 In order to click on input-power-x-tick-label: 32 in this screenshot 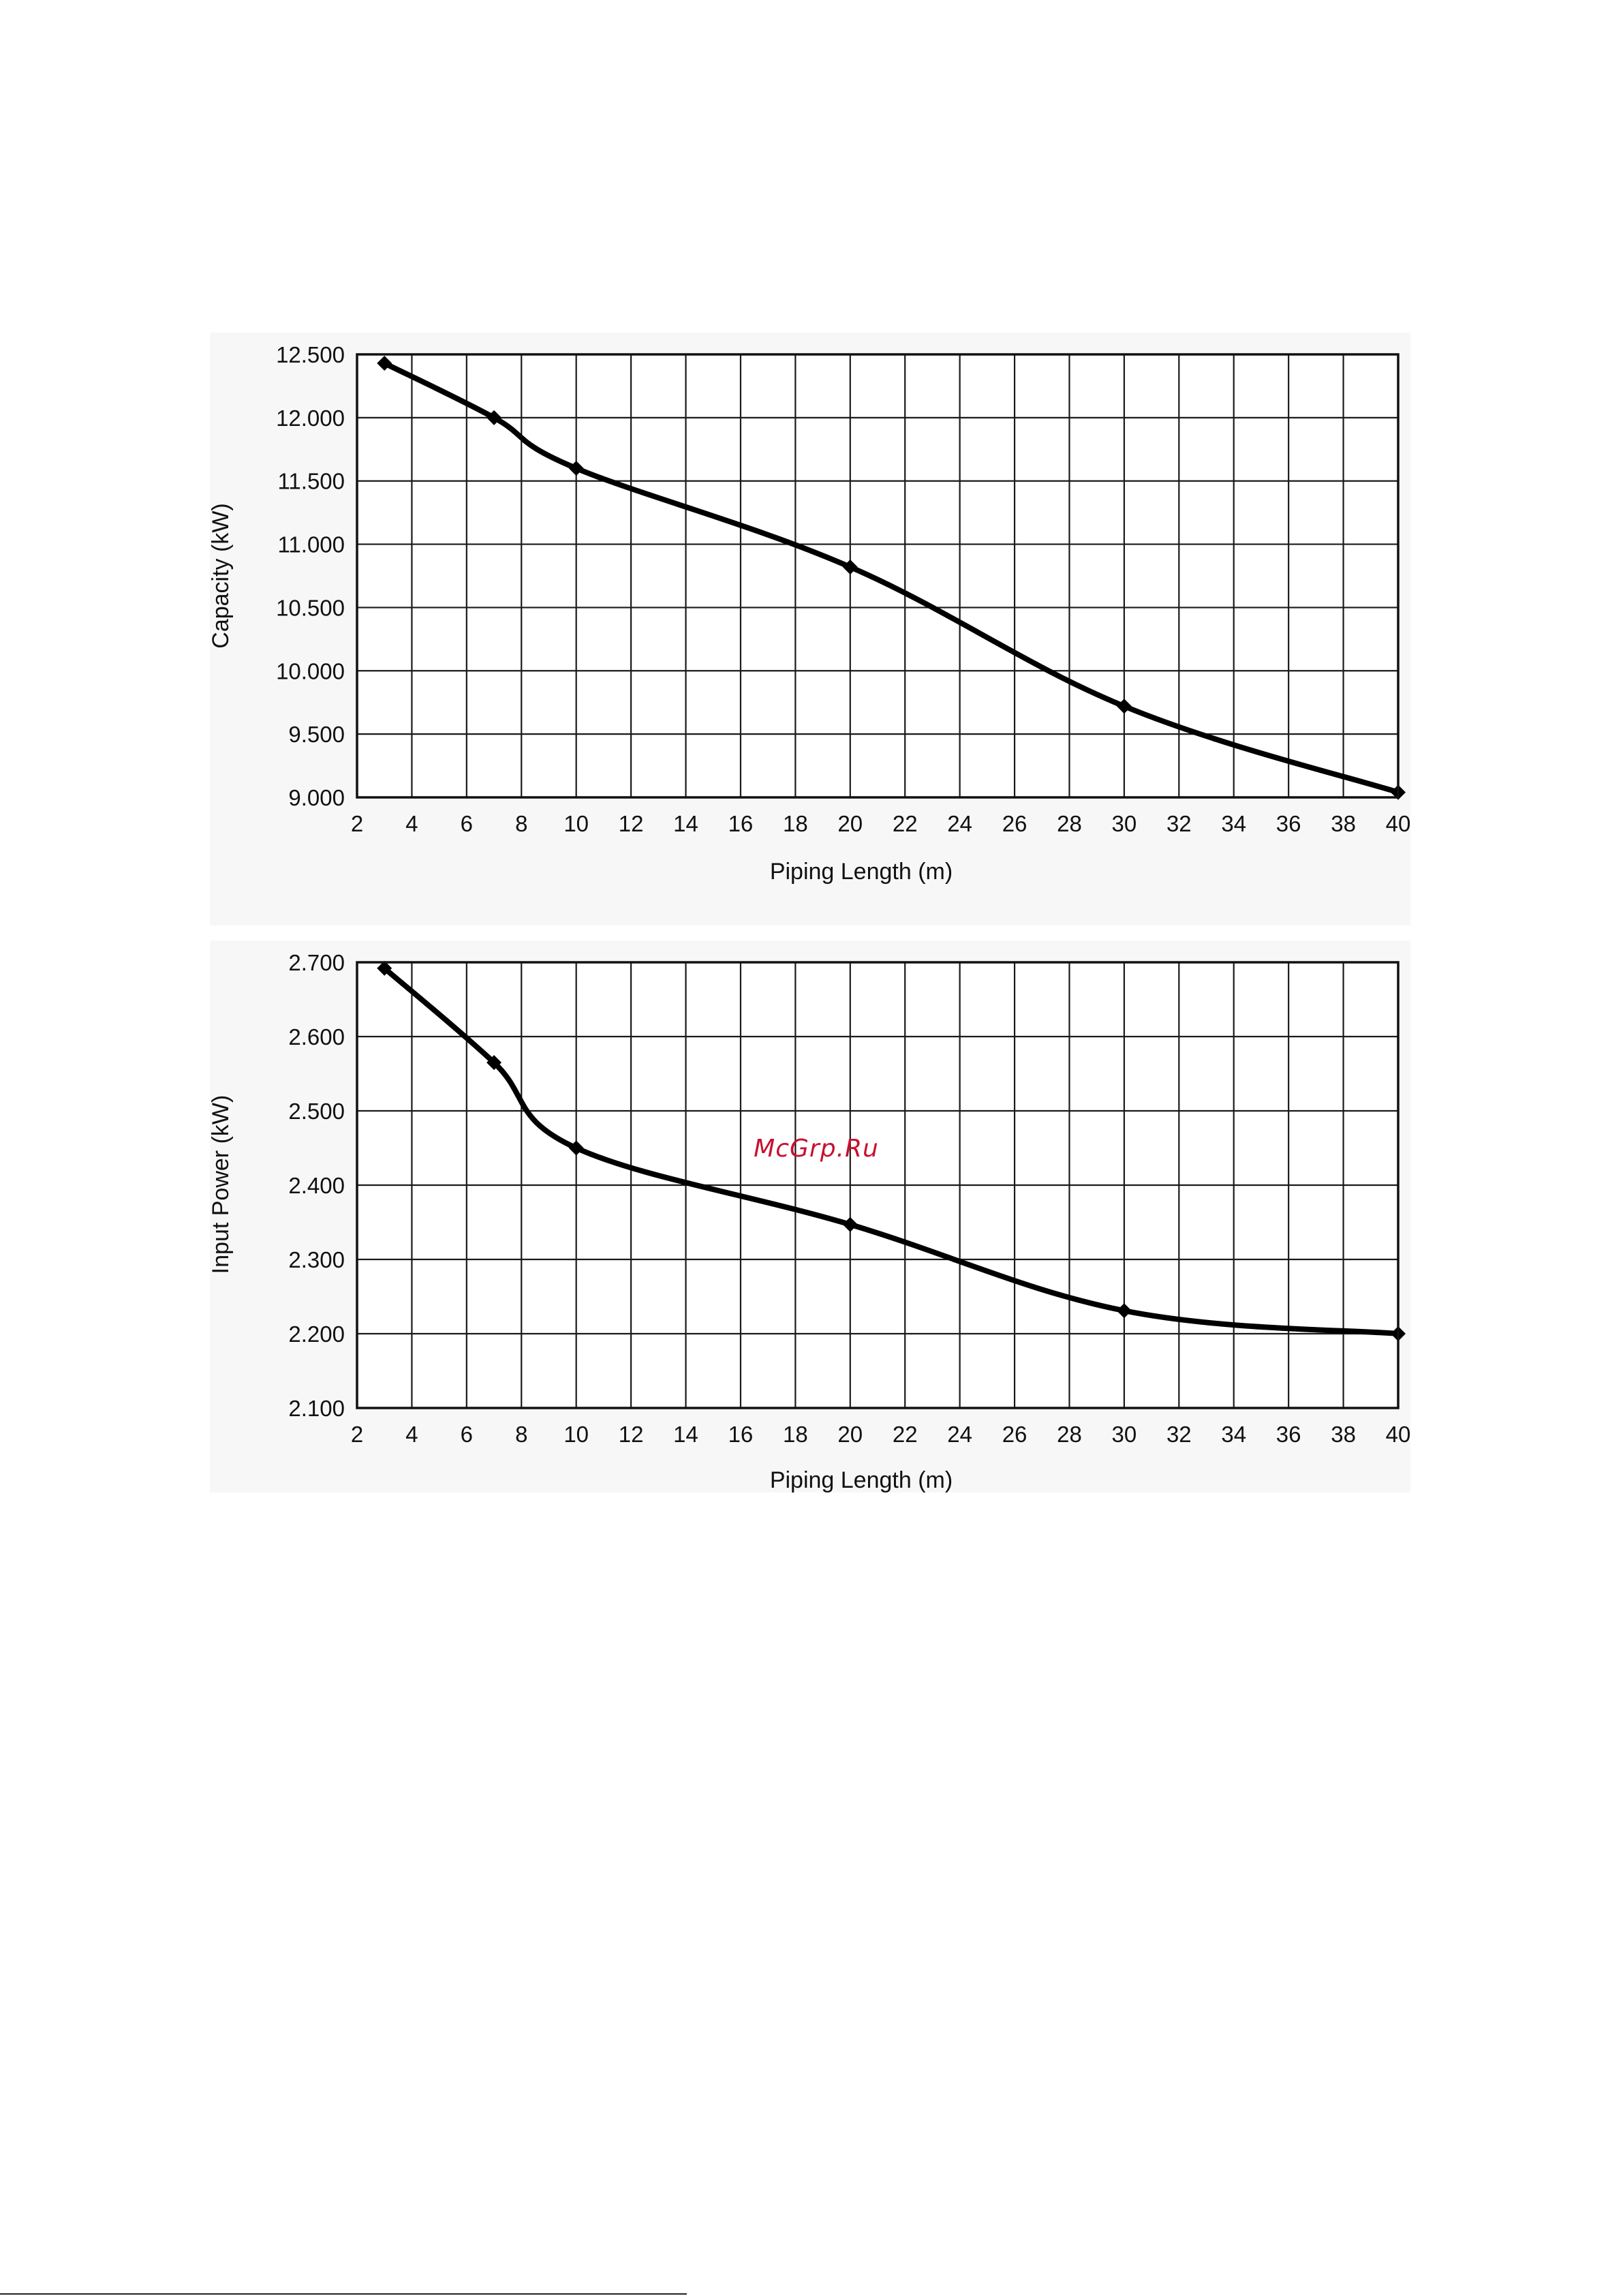, I will do `click(1179, 1435)`.